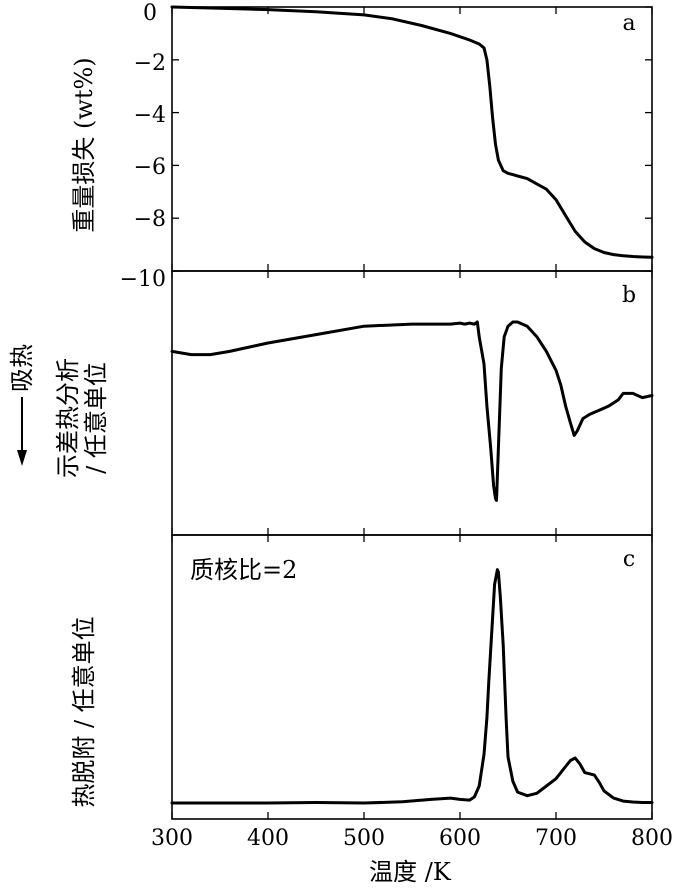 This screenshot has width=679, height=888. I want to click on x-tick-label: 300, so click(172, 838).